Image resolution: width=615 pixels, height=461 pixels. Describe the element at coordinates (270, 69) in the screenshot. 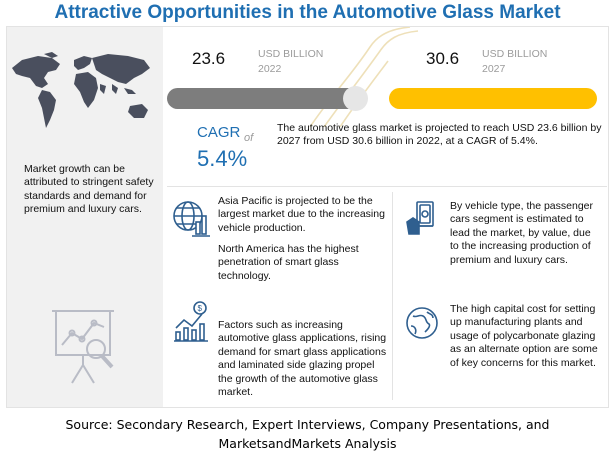

I see `stat-year-2022: 2022` at that location.